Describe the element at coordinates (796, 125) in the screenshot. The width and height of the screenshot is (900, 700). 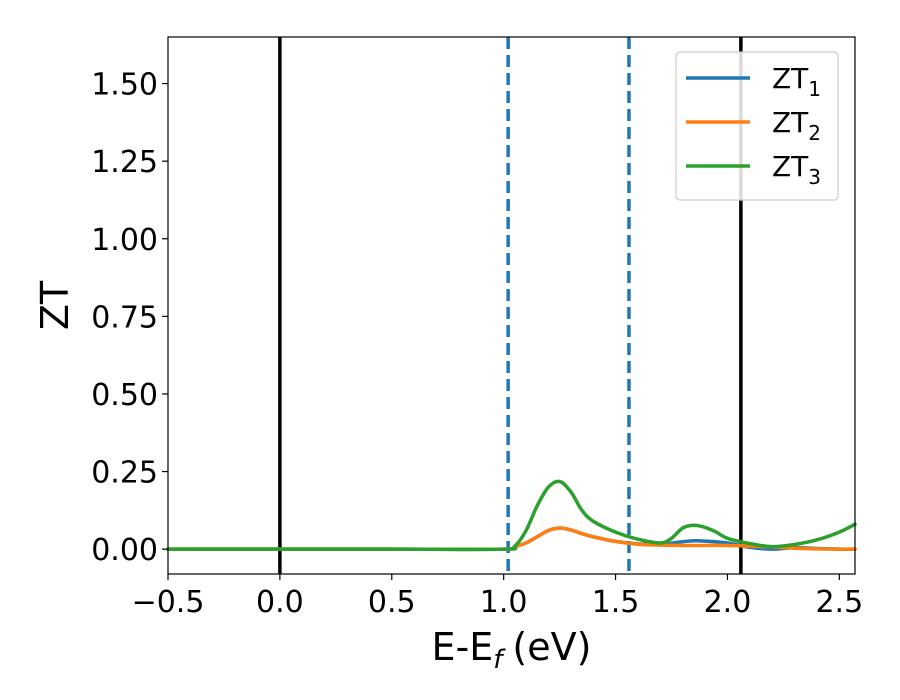
I see `legend-label-2: ZT2` at that location.